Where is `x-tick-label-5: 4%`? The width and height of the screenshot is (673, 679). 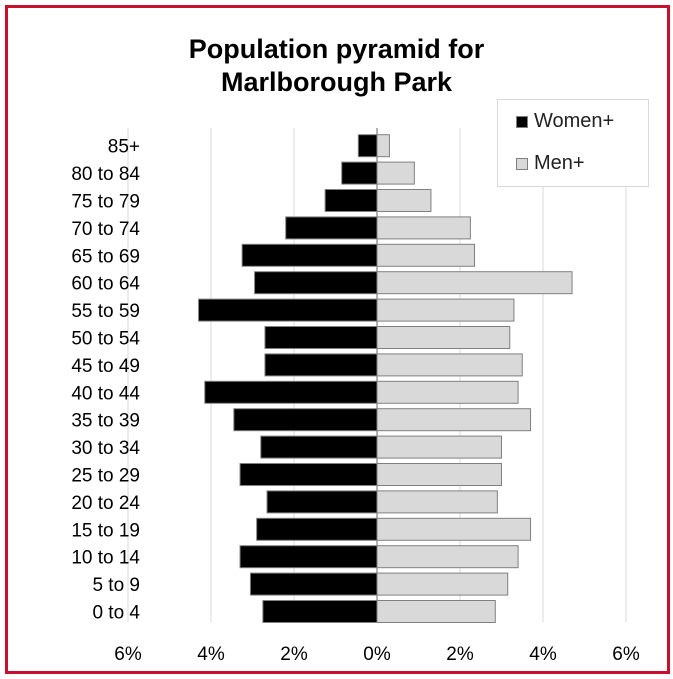 x-tick-label-5: 4% is located at coordinates (543, 654).